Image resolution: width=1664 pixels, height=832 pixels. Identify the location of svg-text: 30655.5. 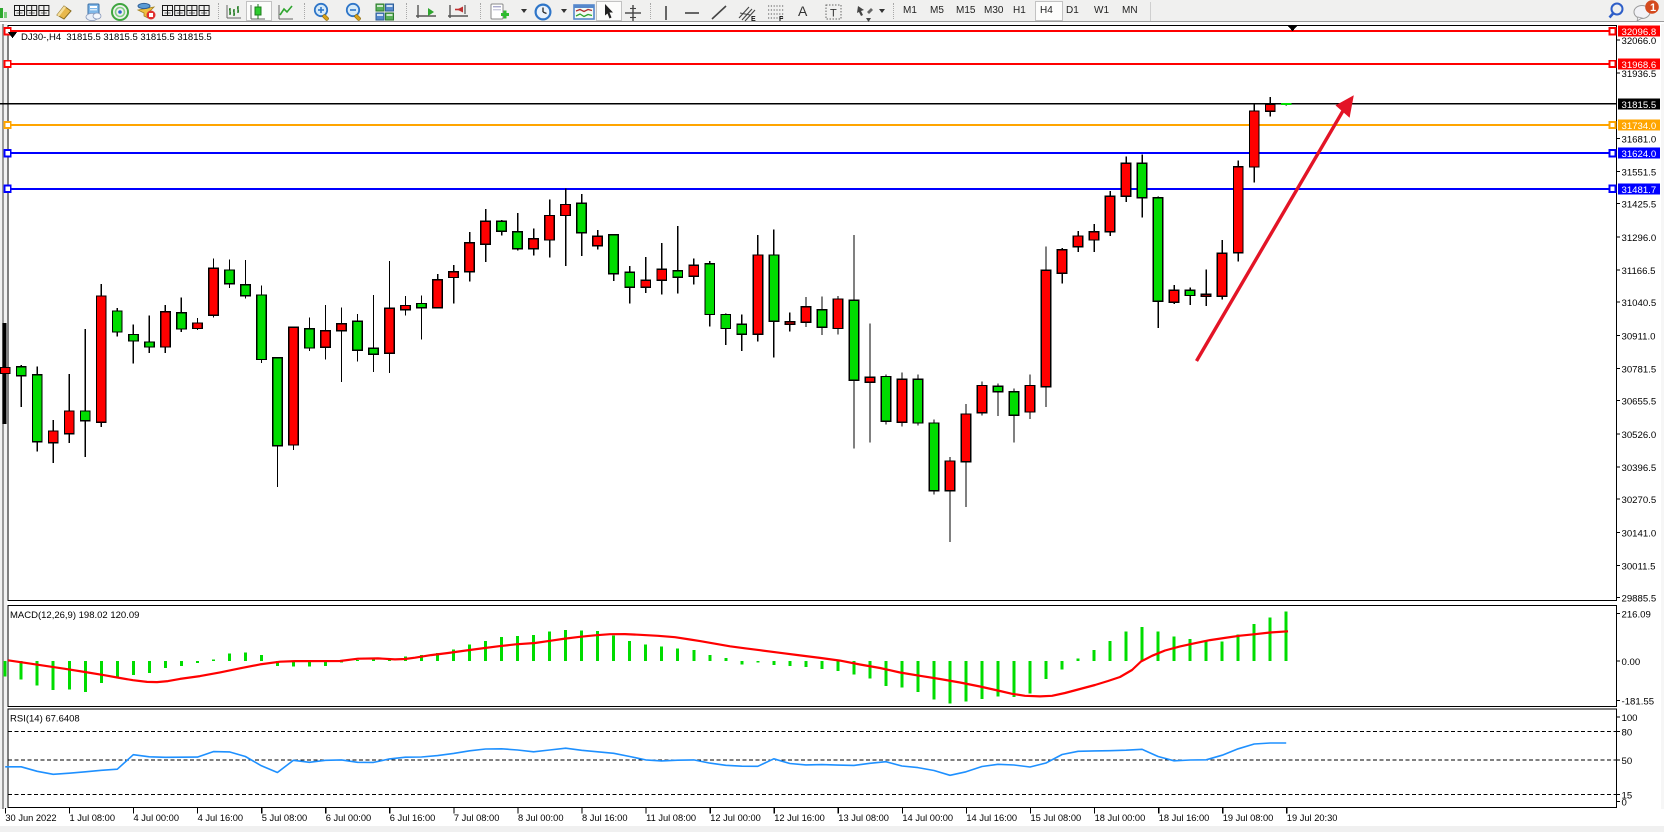
(1639, 402).